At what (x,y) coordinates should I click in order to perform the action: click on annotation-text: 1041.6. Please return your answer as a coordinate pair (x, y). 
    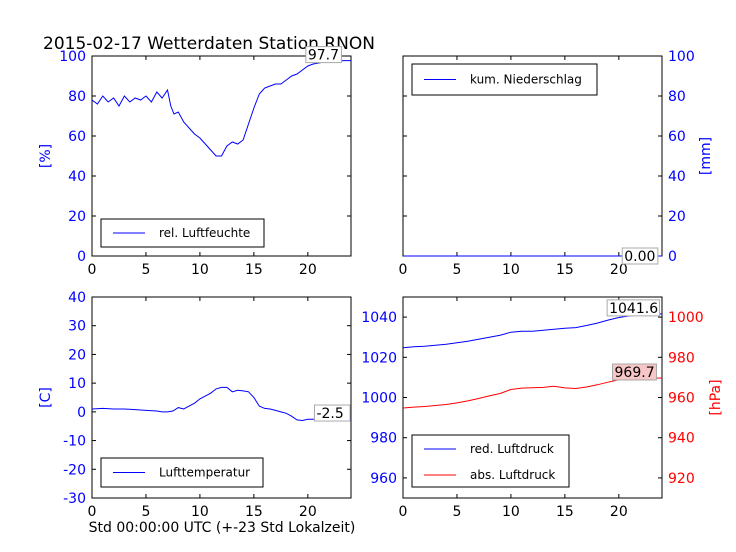
    Looking at the image, I should click on (633, 309).